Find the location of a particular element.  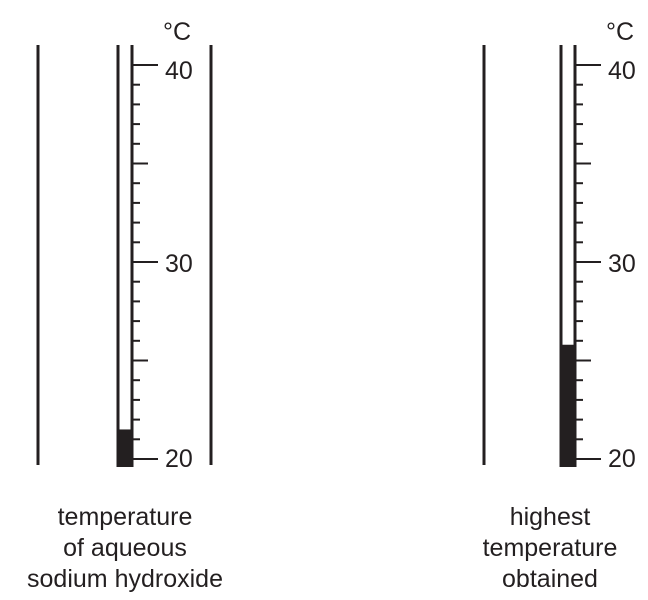

left-tick-label-30: 30 is located at coordinates (179, 264).